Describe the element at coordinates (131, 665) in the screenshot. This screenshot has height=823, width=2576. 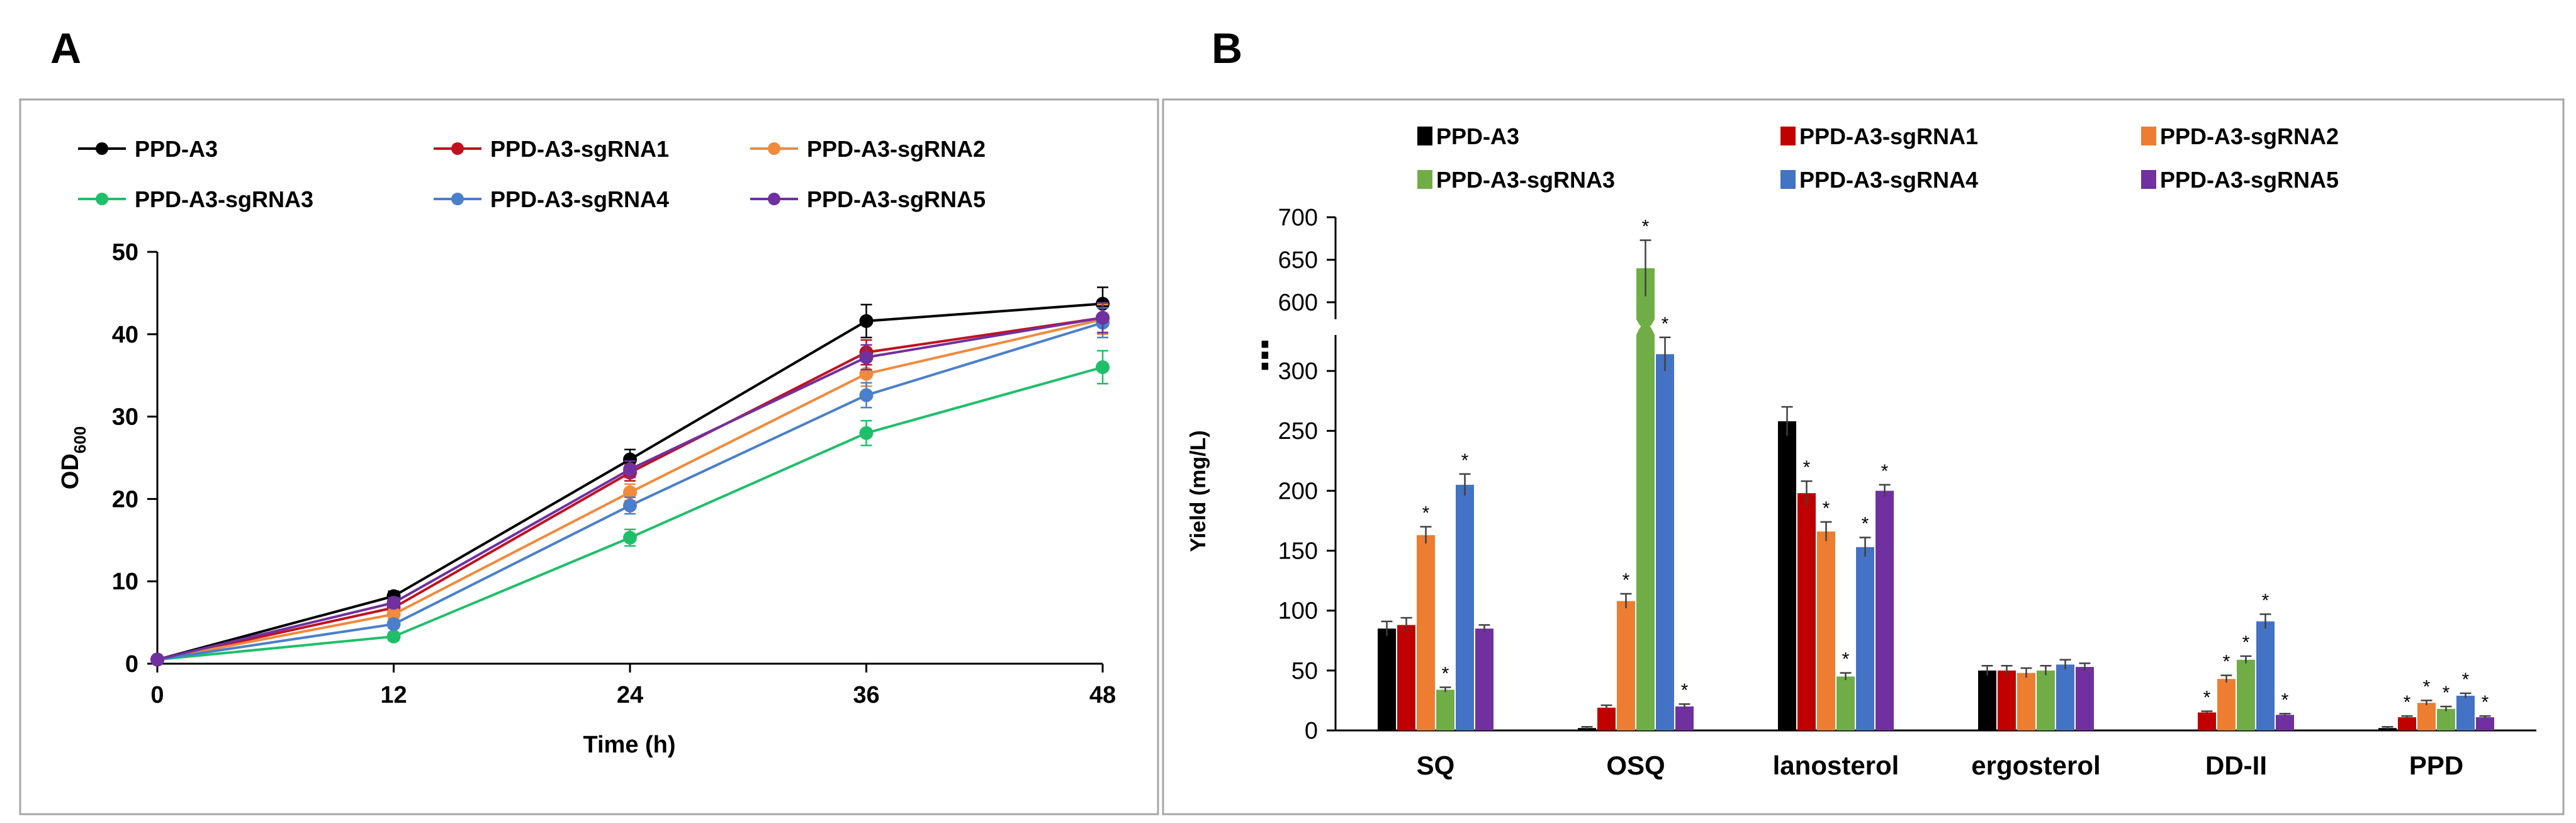
I see `panel-a-y-tick-label: 0` at that location.